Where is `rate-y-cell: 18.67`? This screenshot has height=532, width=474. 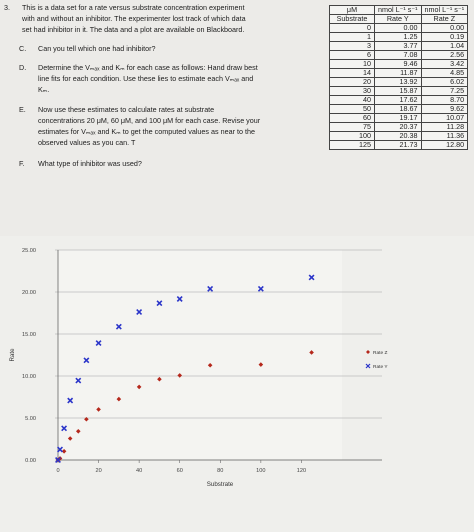 rate-y-cell: 18.67 is located at coordinates (398, 109).